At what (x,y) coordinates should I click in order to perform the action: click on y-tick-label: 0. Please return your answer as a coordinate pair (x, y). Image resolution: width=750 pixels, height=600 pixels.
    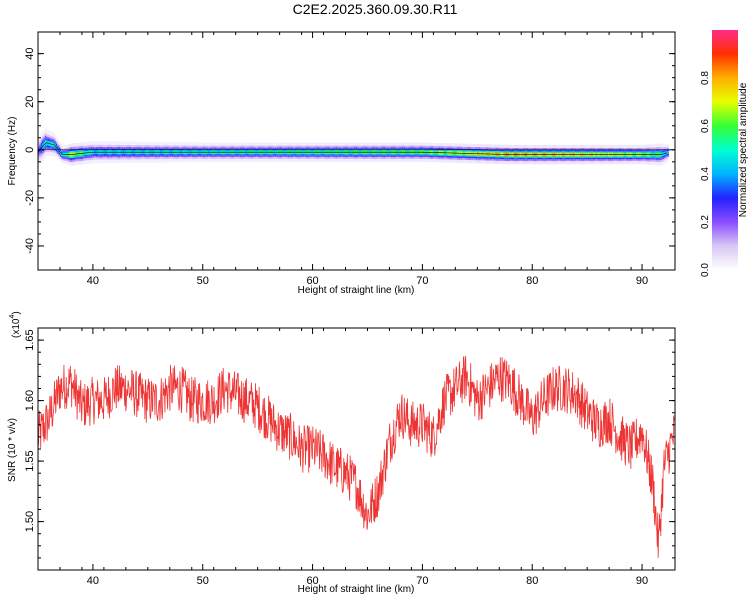
    Looking at the image, I should click on (30, 150).